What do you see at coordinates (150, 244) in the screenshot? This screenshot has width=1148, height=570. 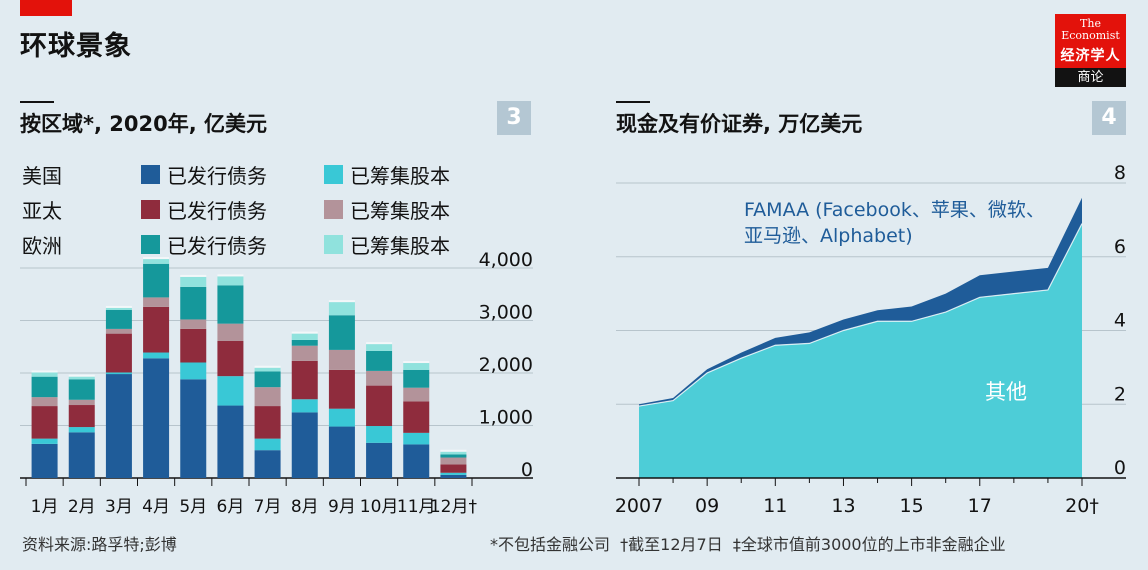 I see `legend-swatch-eu-debt` at bounding box center [150, 244].